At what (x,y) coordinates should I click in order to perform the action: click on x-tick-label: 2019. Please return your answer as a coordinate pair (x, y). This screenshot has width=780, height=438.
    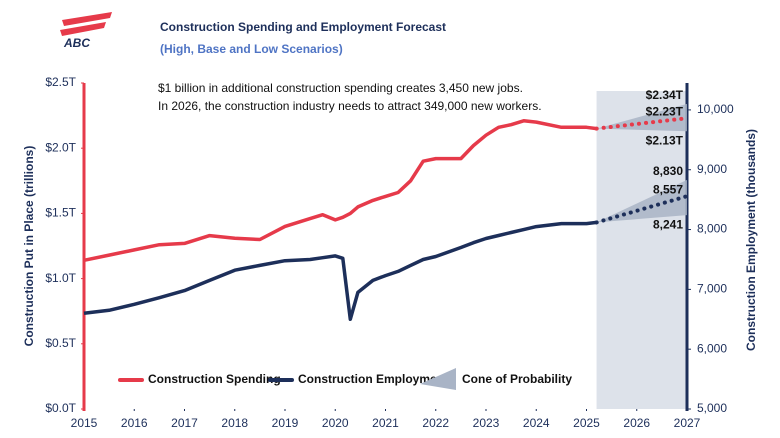
    Looking at the image, I should click on (285, 423).